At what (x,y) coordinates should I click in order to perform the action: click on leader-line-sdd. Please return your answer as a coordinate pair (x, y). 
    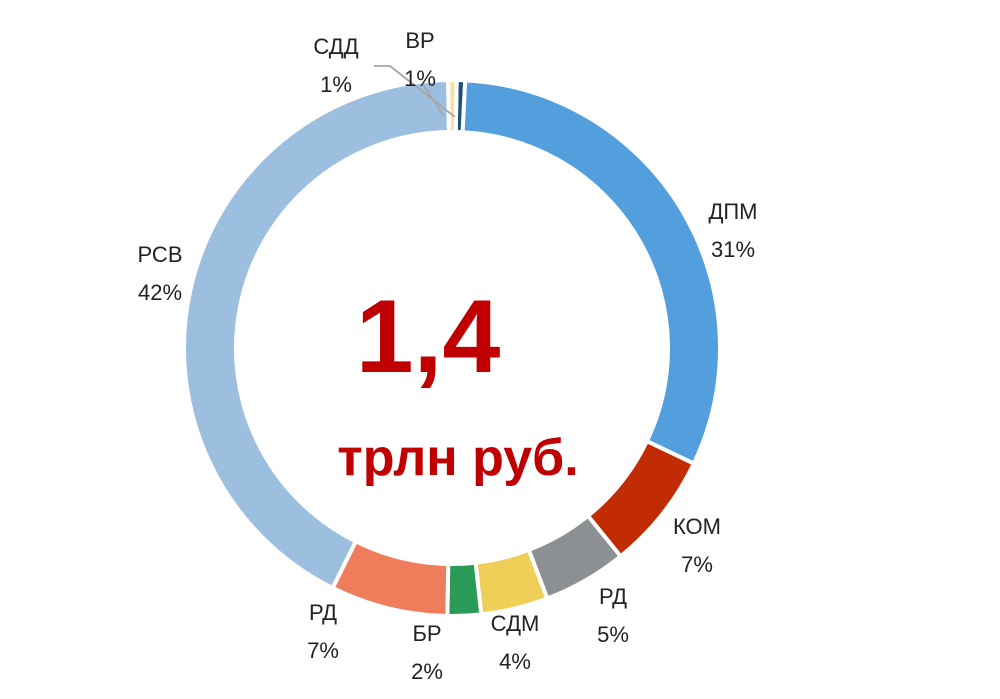
    Looking at the image, I should click on (434, 101).